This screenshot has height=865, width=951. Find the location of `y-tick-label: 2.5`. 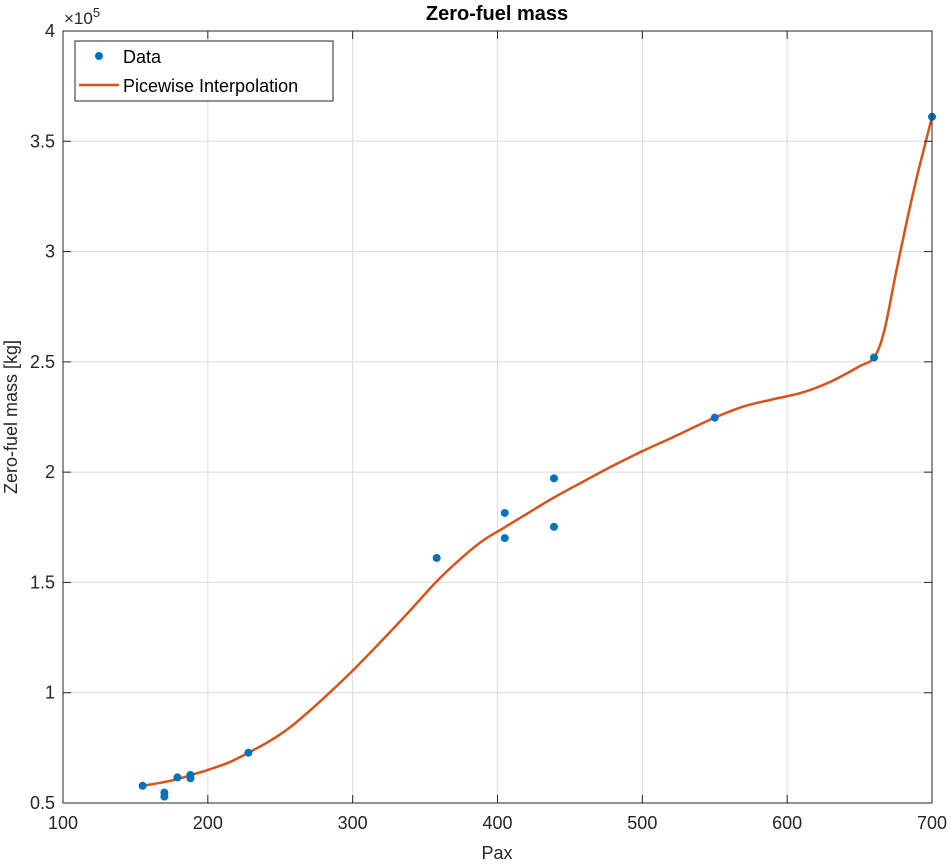

y-tick-label: 2.5 is located at coordinates (42, 362).